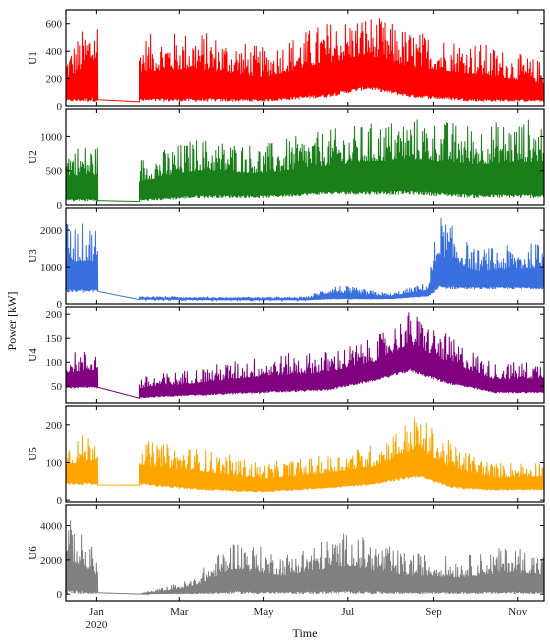 Image resolution: width=550 pixels, height=642 pixels. What do you see at coordinates (96, 625) in the screenshot?
I see `x-tick-sublabel: 2020` at bounding box center [96, 625].